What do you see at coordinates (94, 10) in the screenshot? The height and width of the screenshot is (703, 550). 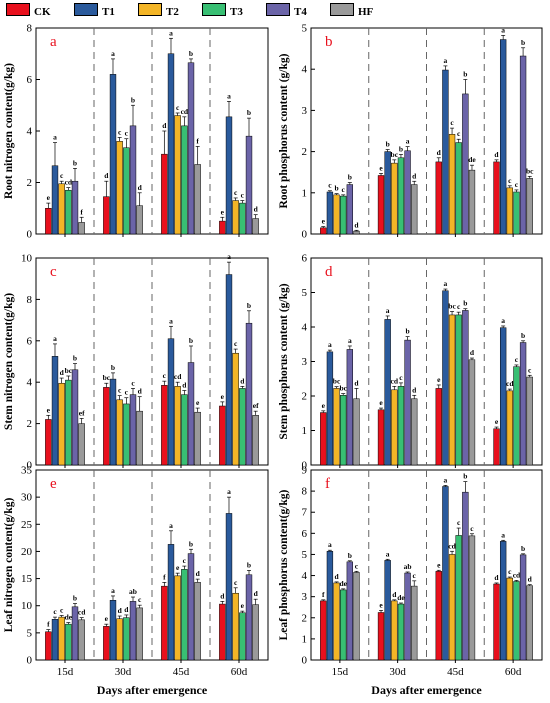 I see `legend-item-t1: T1` at bounding box center [94, 10].